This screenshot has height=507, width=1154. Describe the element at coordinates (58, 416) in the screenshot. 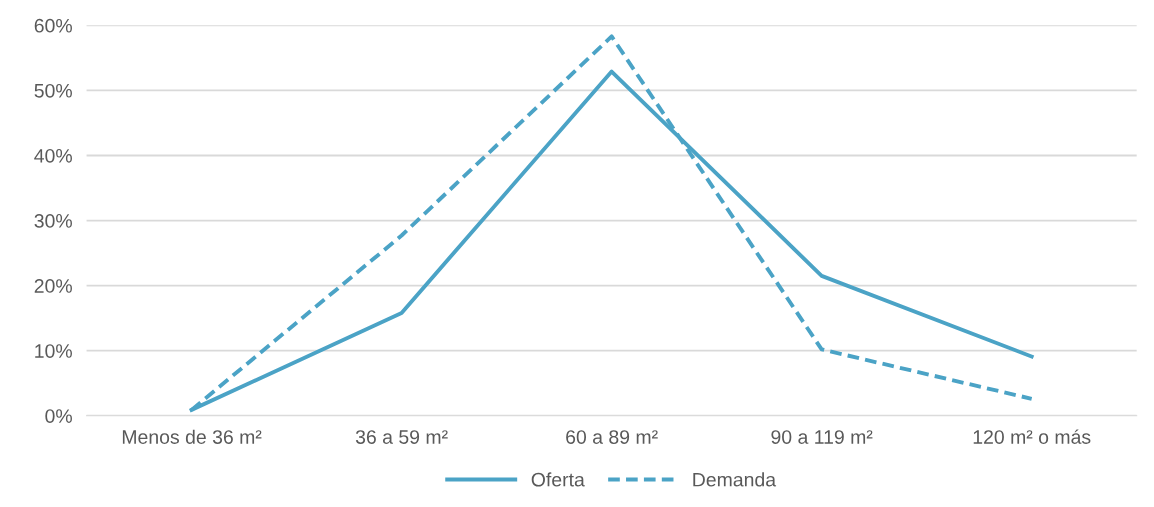

I see `y-tick-label: 0%` at that location.